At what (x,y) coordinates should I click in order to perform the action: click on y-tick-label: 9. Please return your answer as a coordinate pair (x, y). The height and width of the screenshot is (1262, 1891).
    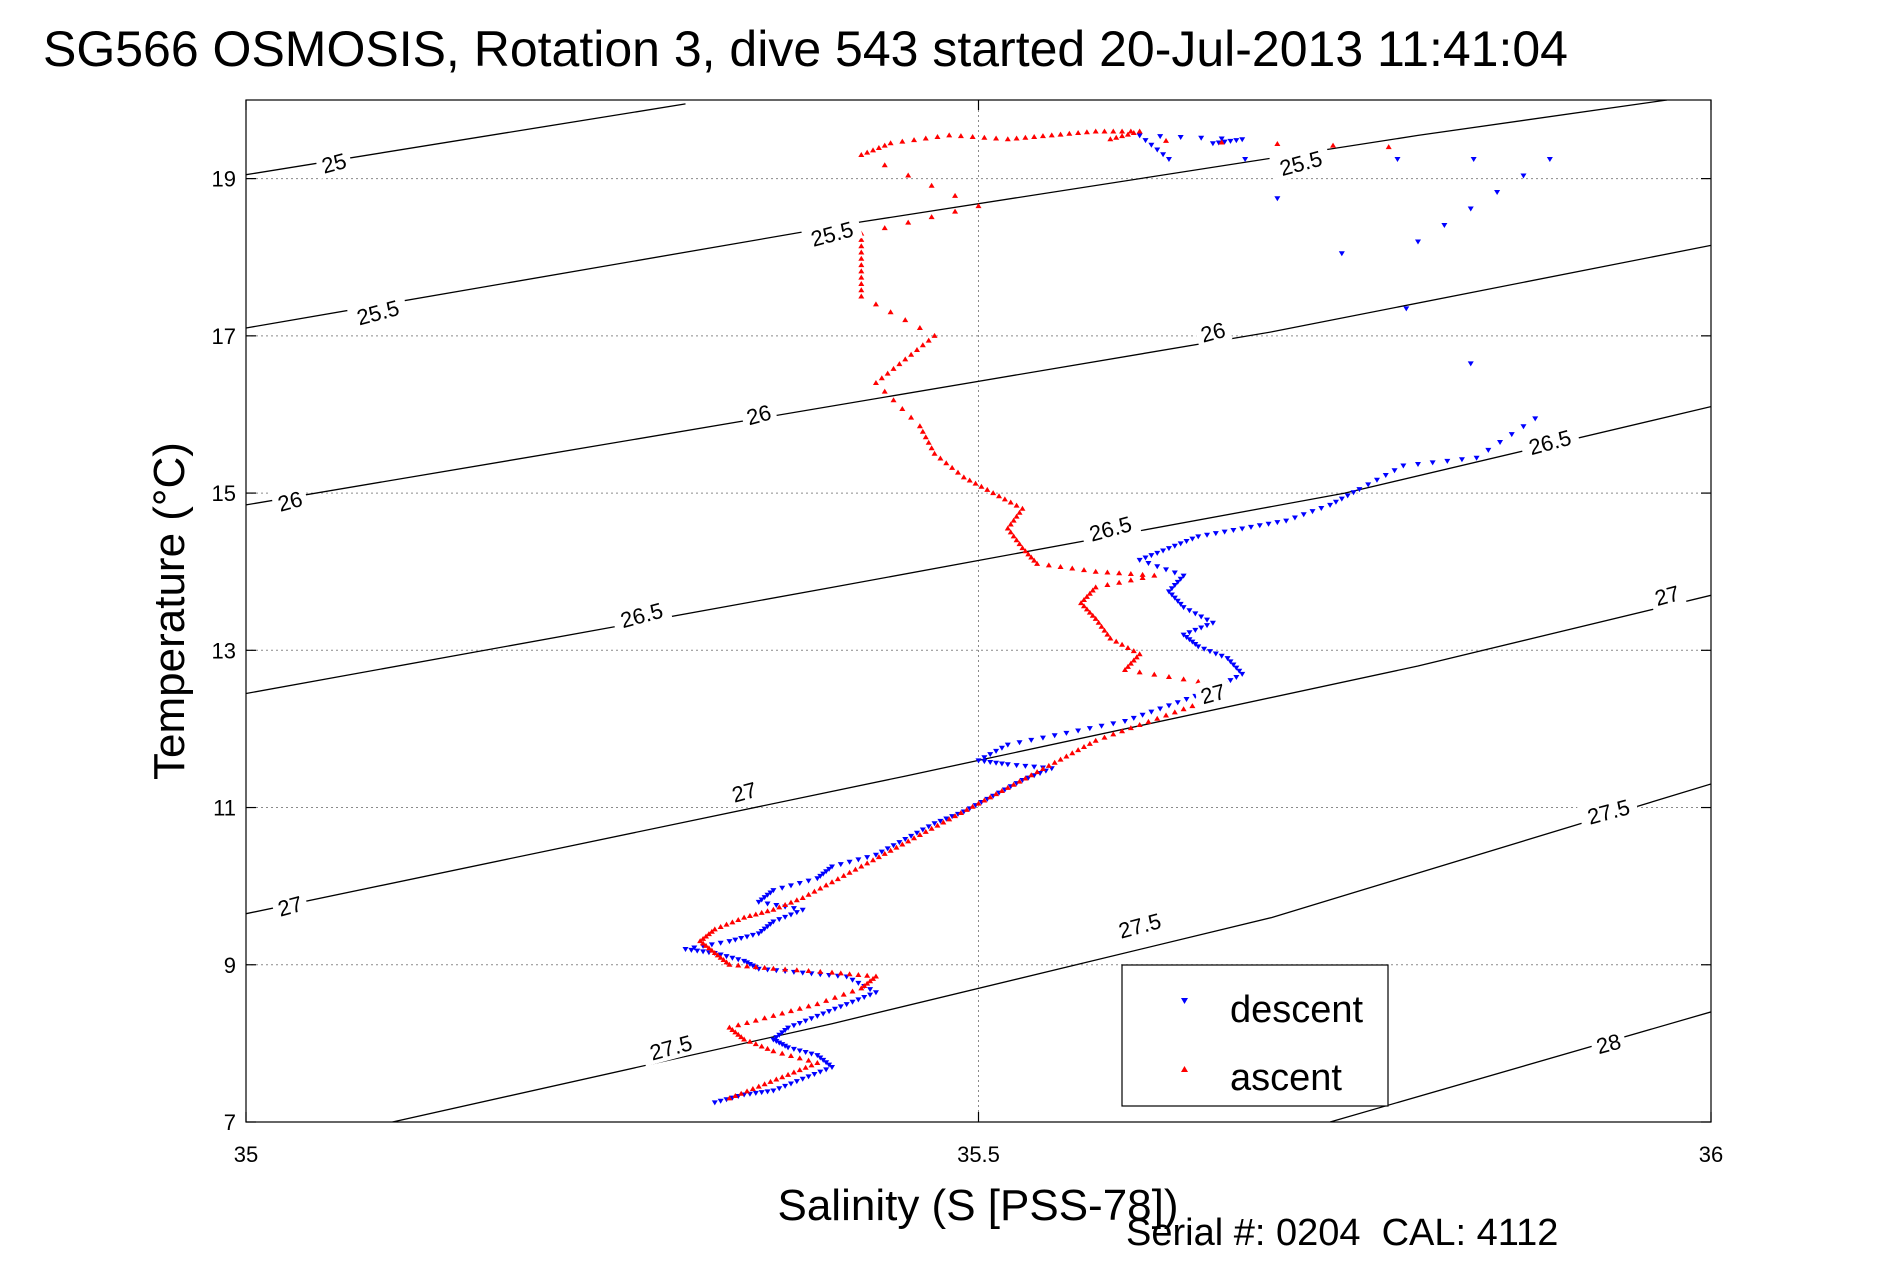
    Looking at the image, I should click on (230, 965).